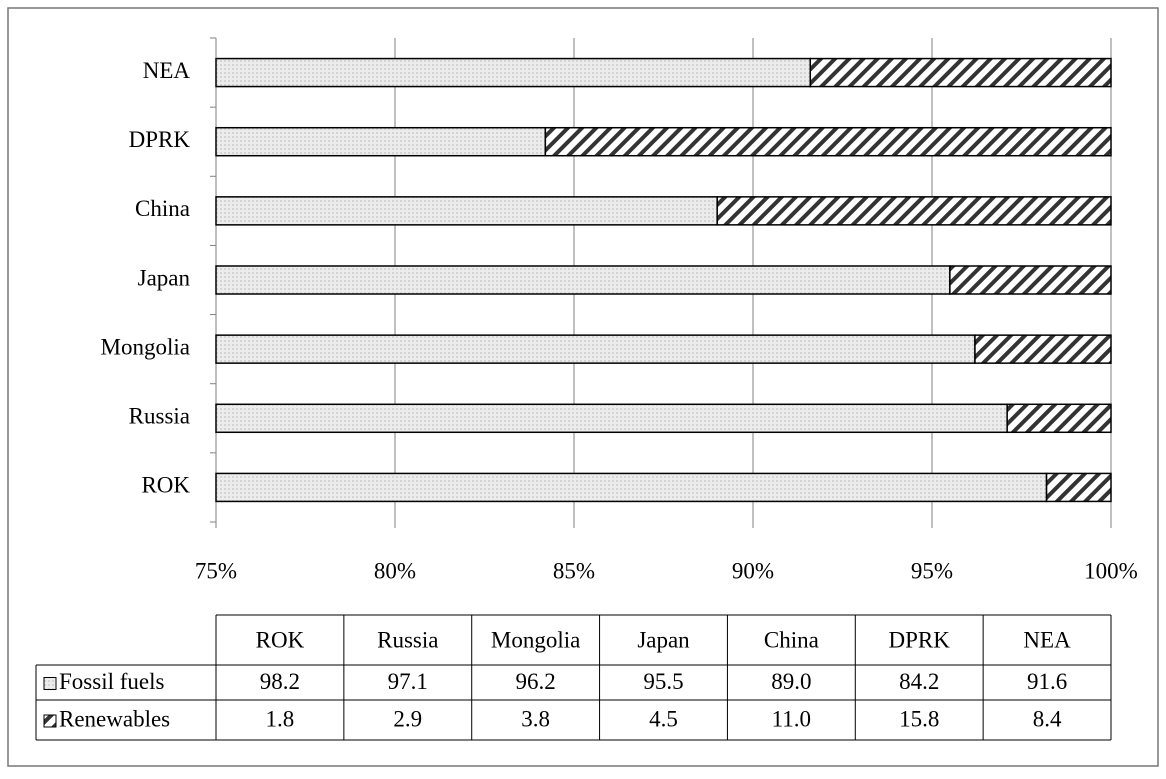 The image size is (1166, 779). I want to click on table-value: 91.6, so click(1047, 681).